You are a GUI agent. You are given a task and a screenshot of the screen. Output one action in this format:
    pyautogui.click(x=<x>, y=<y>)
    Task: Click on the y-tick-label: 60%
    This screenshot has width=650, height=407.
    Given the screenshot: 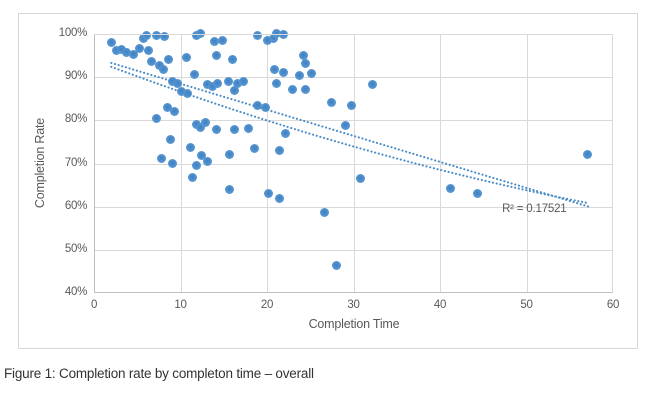 What is the action you would take?
    pyautogui.click(x=75, y=205)
    